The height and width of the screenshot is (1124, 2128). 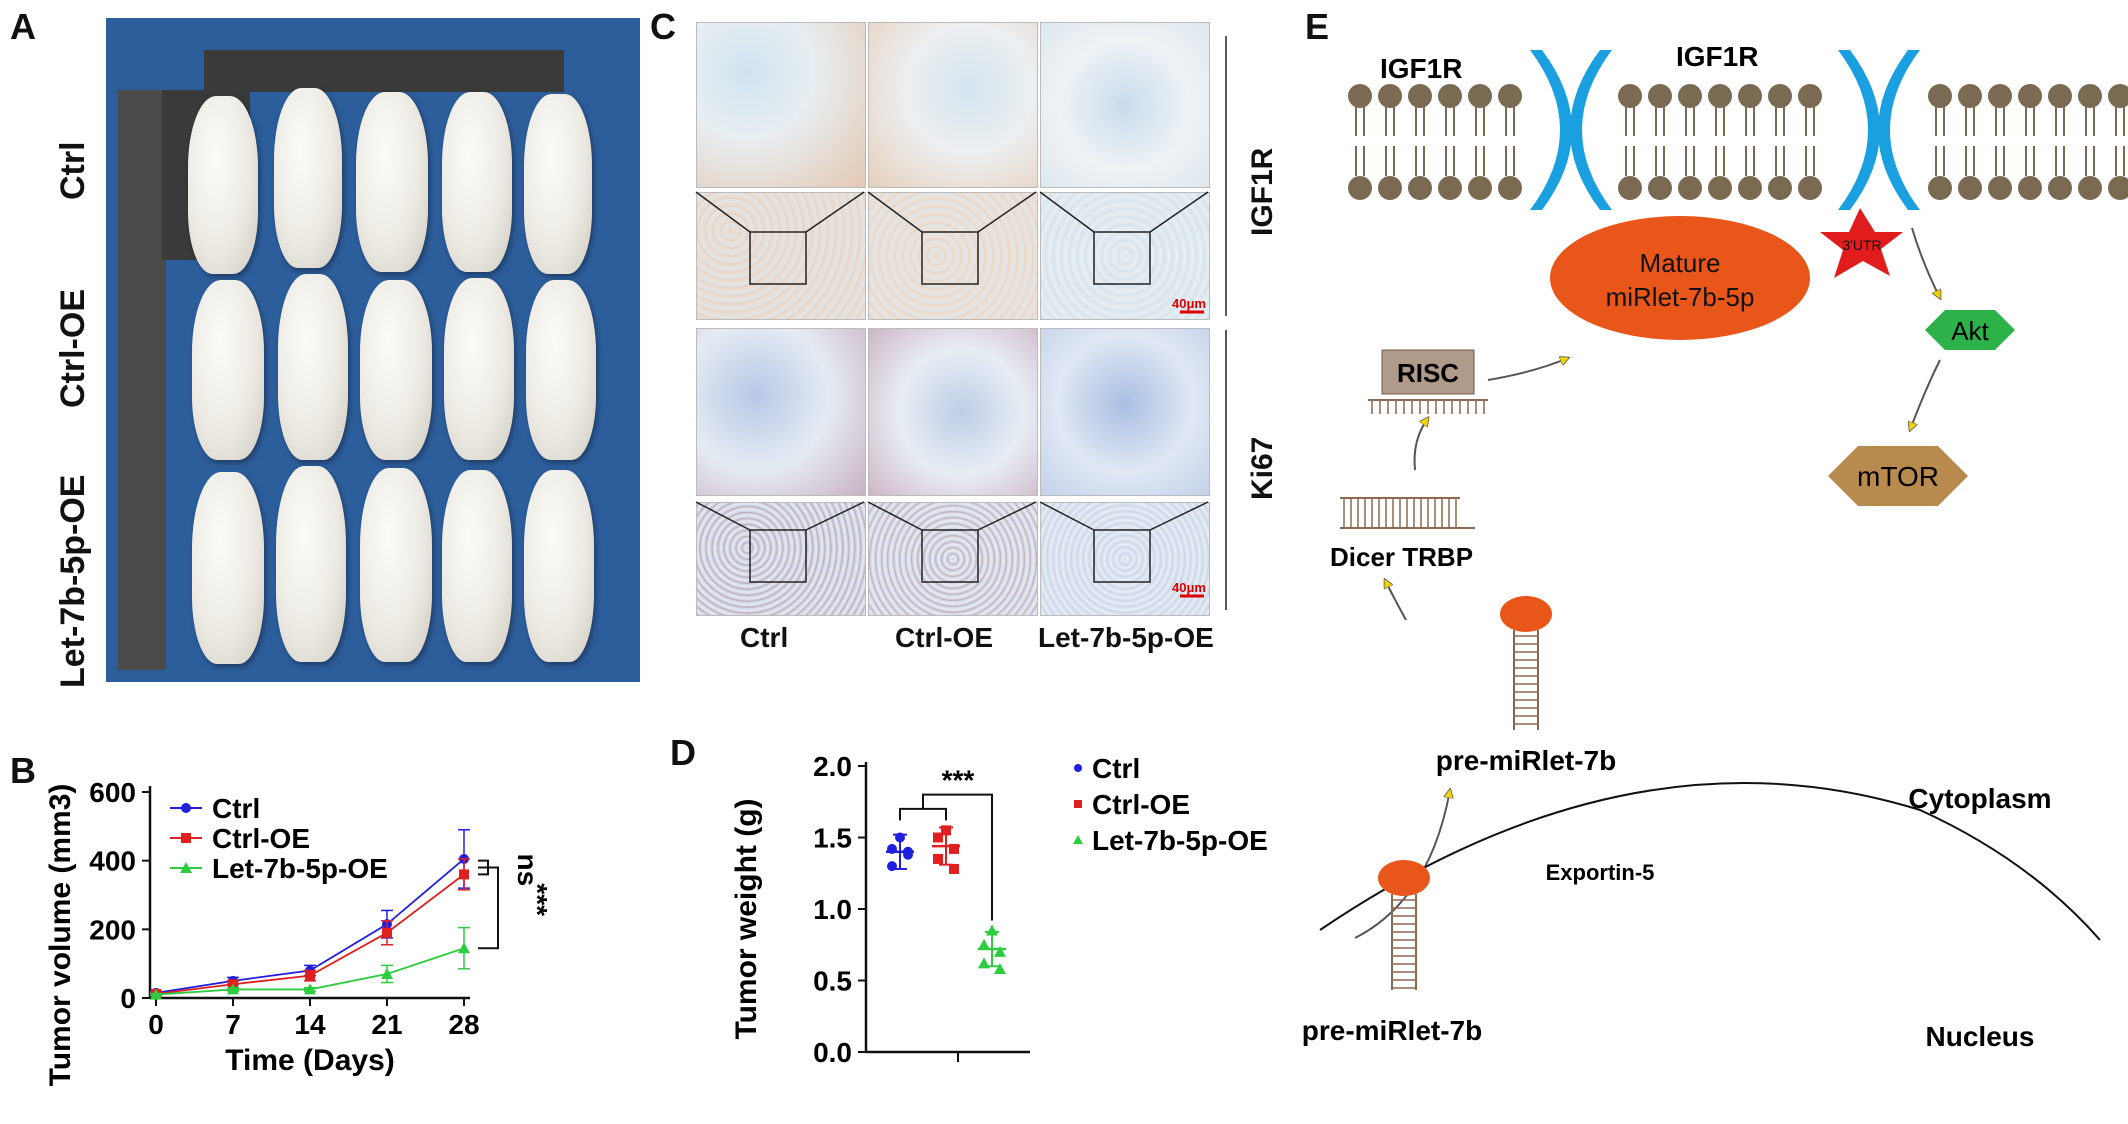 What do you see at coordinates (953, 412) in the screenshot?
I see `histo-ki67-zoom` at bounding box center [953, 412].